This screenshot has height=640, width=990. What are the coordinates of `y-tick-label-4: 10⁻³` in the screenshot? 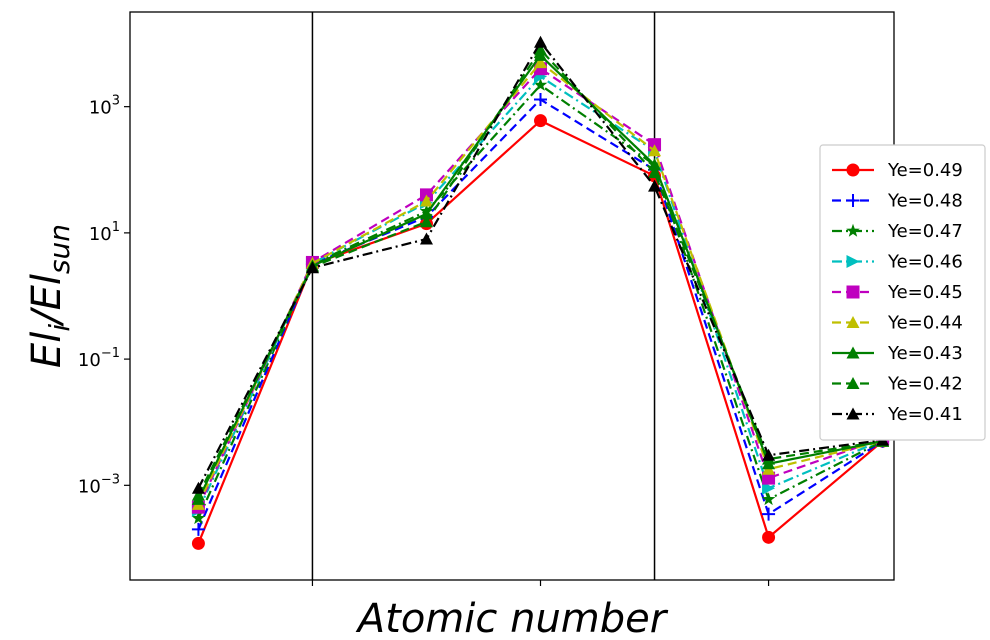 It's located at (99, 484).